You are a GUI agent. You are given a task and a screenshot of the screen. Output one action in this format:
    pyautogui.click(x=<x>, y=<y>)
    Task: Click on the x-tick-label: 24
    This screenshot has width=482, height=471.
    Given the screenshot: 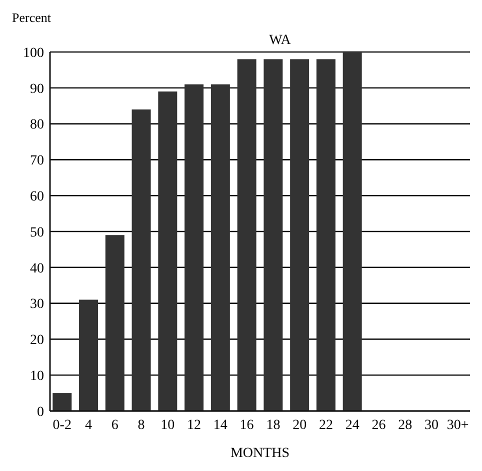 What is the action you would take?
    pyautogui.click(x=352, y=425)
    